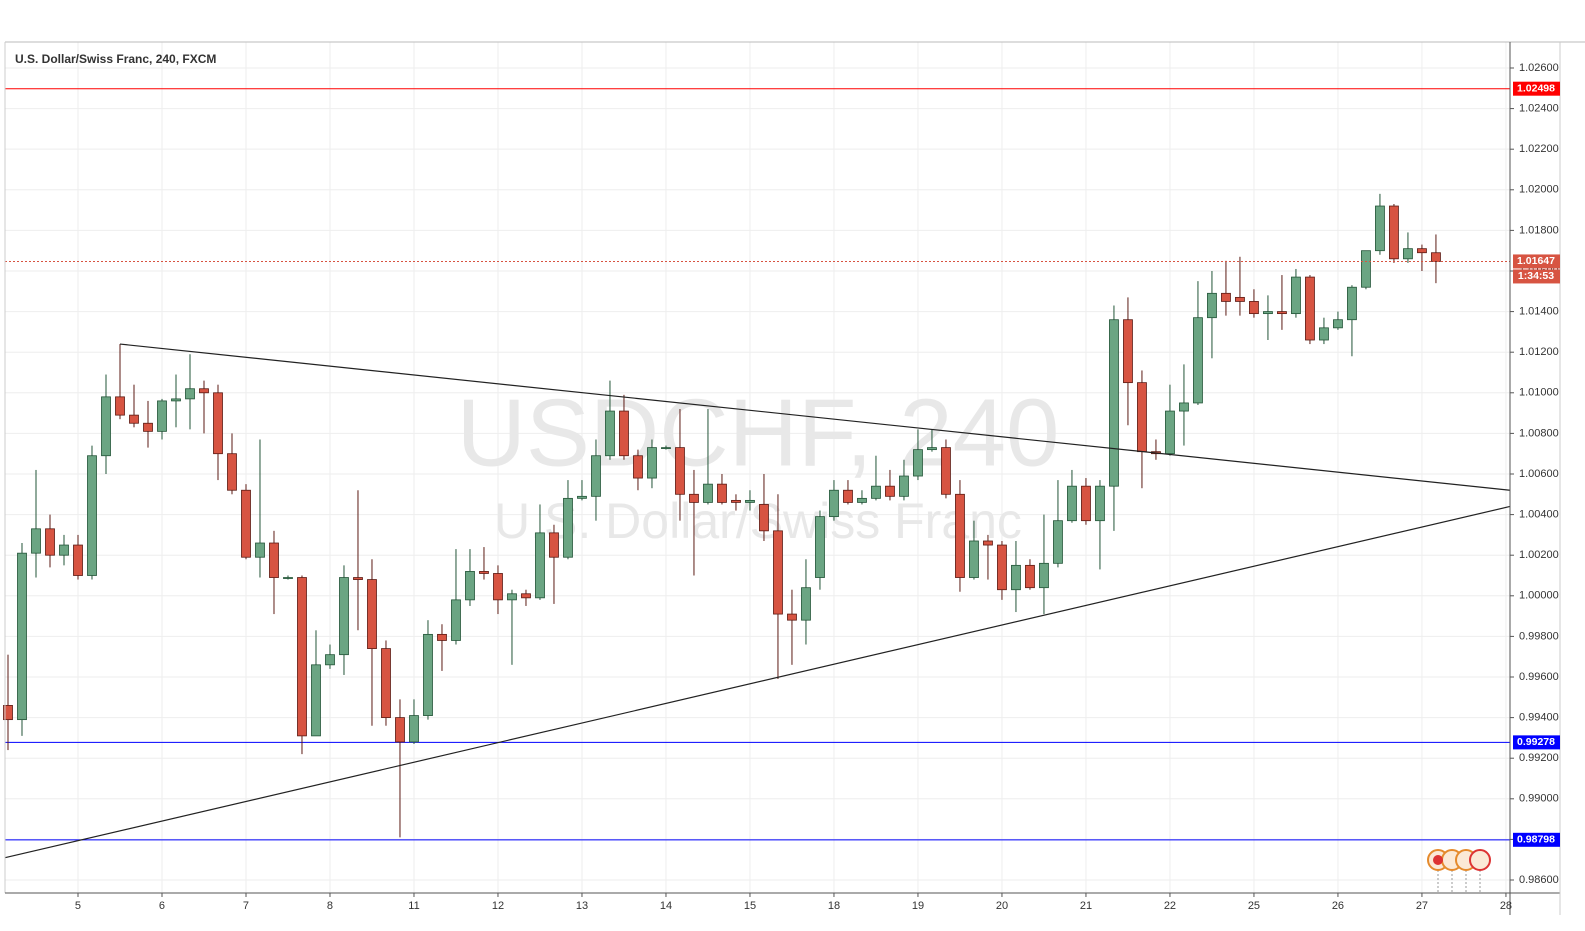  I want to click on countdown-label: 1:34:53, so click(1536, 276).